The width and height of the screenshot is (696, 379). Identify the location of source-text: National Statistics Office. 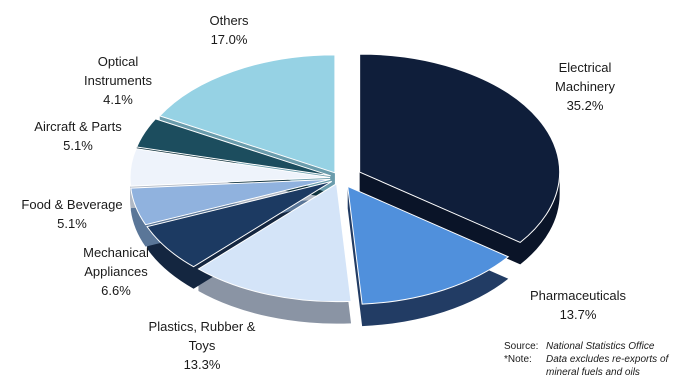
(600, 346).